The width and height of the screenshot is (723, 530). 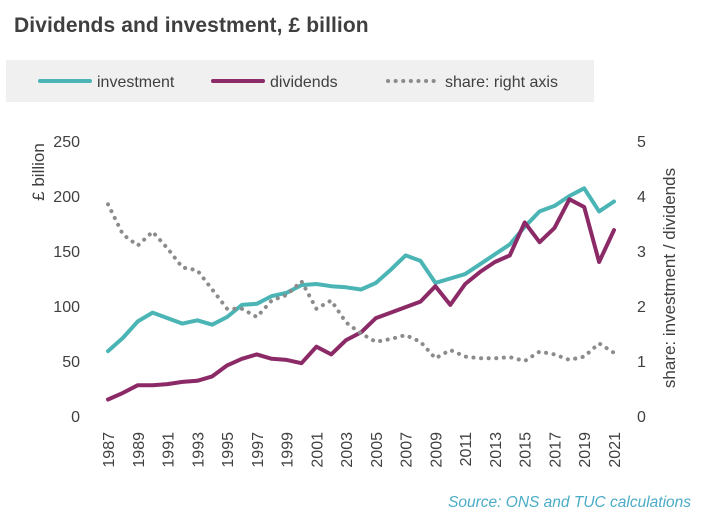 What do you see at coordinates (436, 450) in the screenshot?
I see `x-tick-label: 2009` at bounding box center [436, 450].